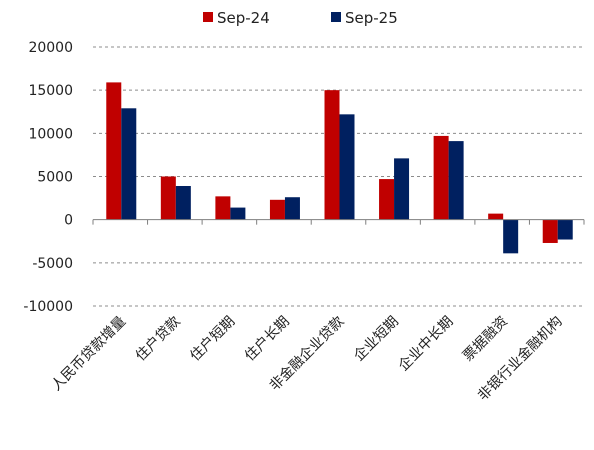  I want to click on y-tick-label: 0, so click(68, 221).